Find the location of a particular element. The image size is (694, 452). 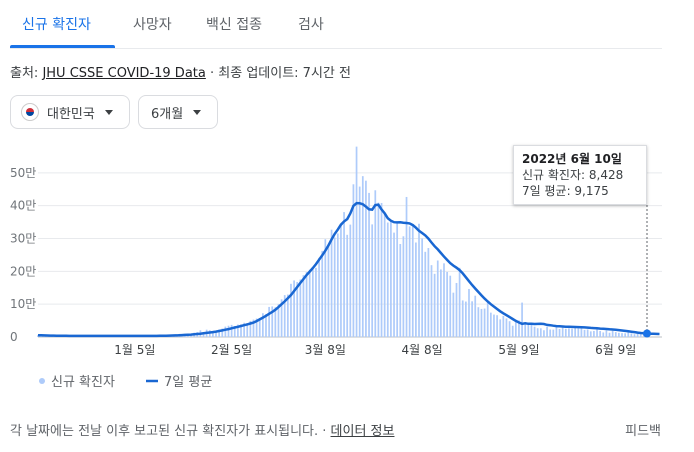

last-updated: 최종 업데이트: 7시간 전 is located at coordinates (284, 73).